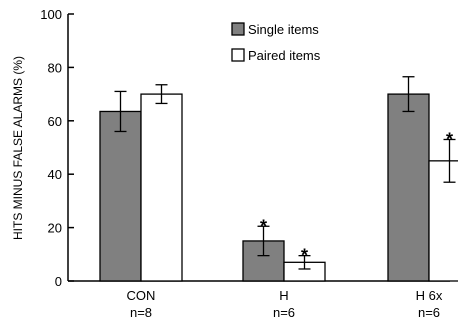 The image size is (458, 321). Describe the element at coordinates (276, 42) in the screenshot. I see `legend: Single items Paired items` at that location.